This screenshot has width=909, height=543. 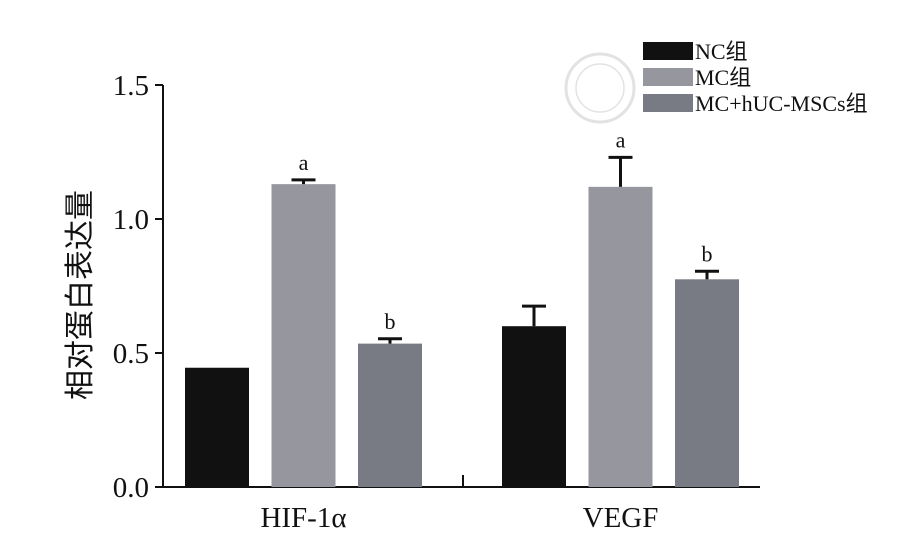 I want to click on legend-label: NC组, so click(x=721, y=51).